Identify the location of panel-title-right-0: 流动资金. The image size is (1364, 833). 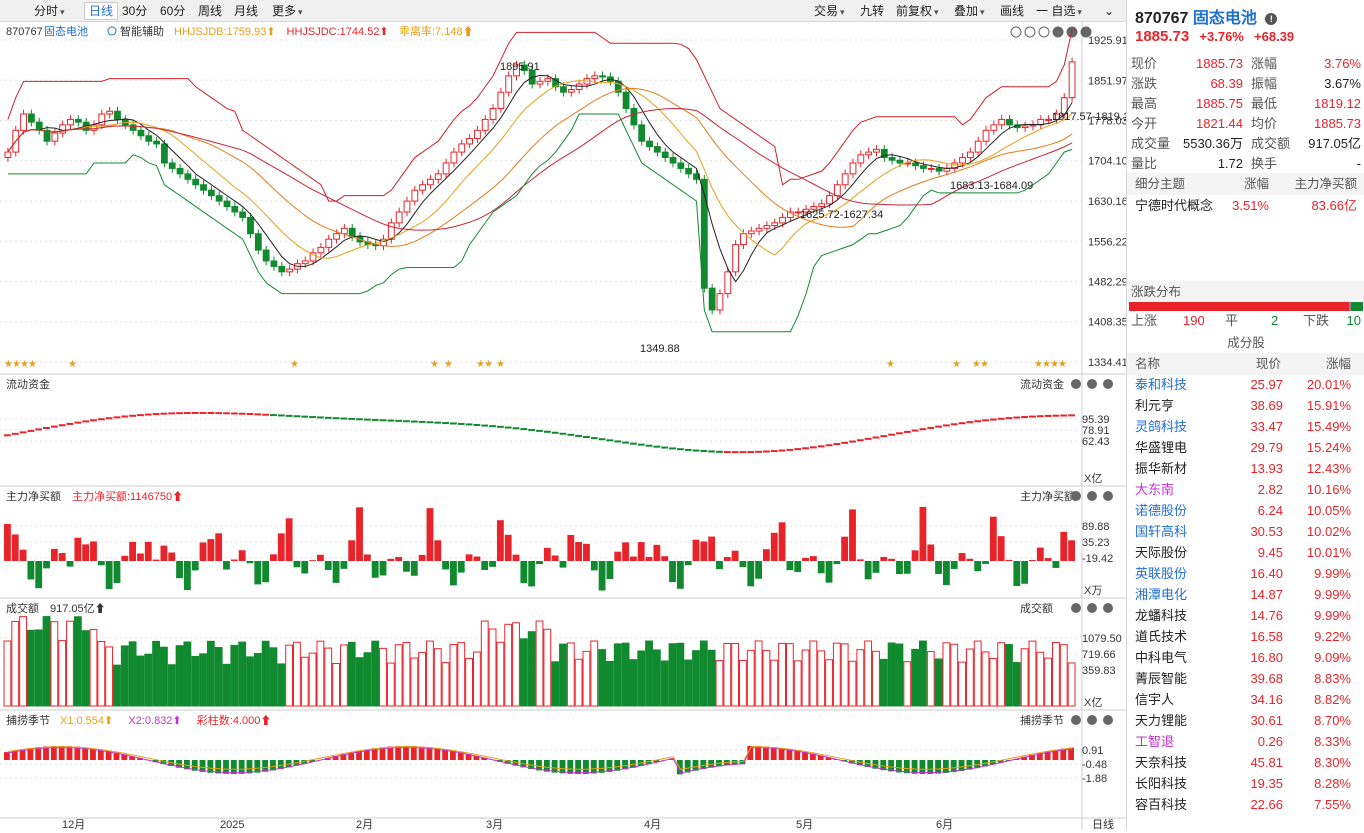
(1042, 384).